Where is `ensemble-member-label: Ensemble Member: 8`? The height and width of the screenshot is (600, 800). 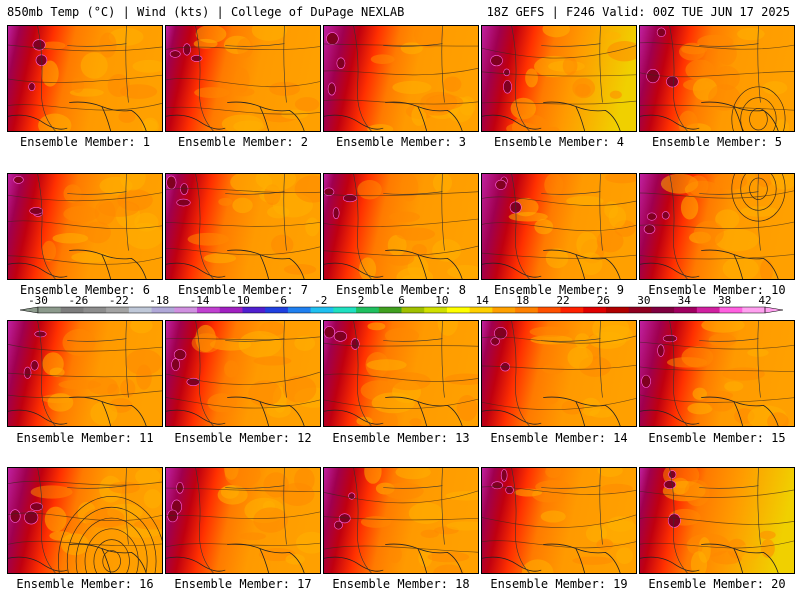 ensemble-member-label: Ensemble Member: 8 is located at coordinates (401, 290).